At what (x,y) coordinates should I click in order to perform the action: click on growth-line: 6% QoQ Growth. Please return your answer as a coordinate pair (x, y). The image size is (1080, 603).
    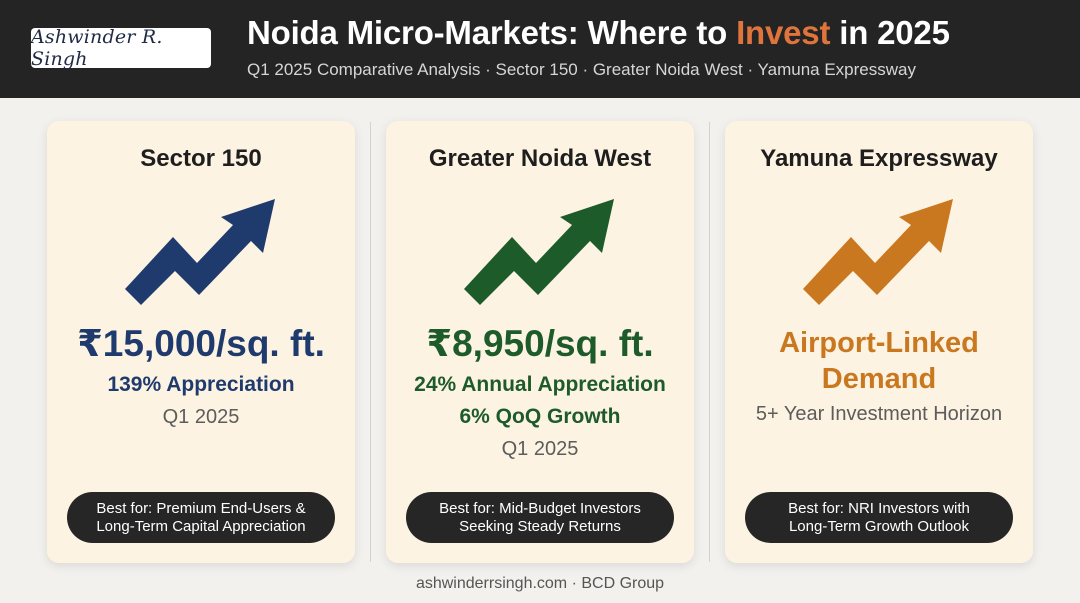
    Looking at the image, I should click on (540, 416).